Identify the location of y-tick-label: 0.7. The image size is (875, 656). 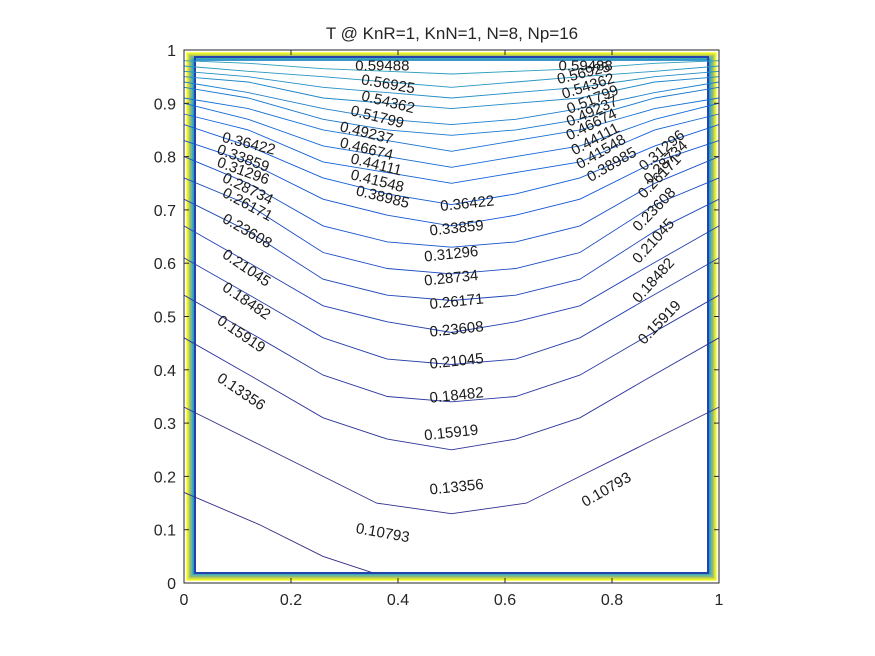
(165, 211).